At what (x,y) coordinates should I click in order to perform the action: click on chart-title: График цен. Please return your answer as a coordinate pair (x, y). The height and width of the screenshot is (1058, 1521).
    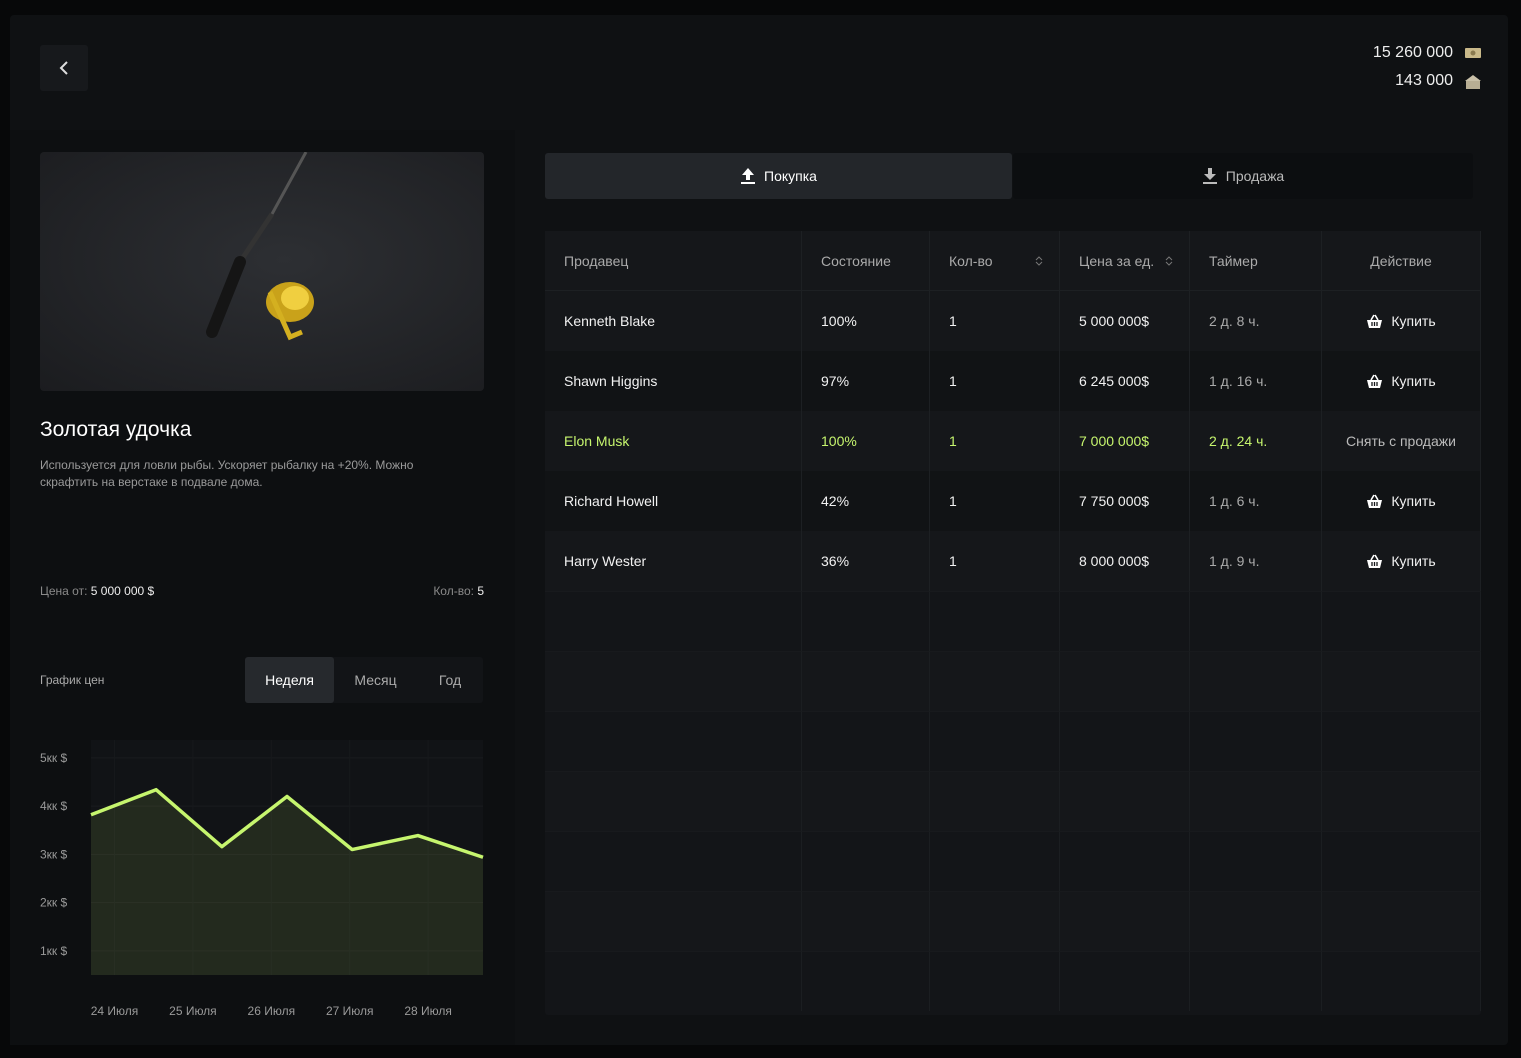
    Looking at the image, I should click on (72, 680).